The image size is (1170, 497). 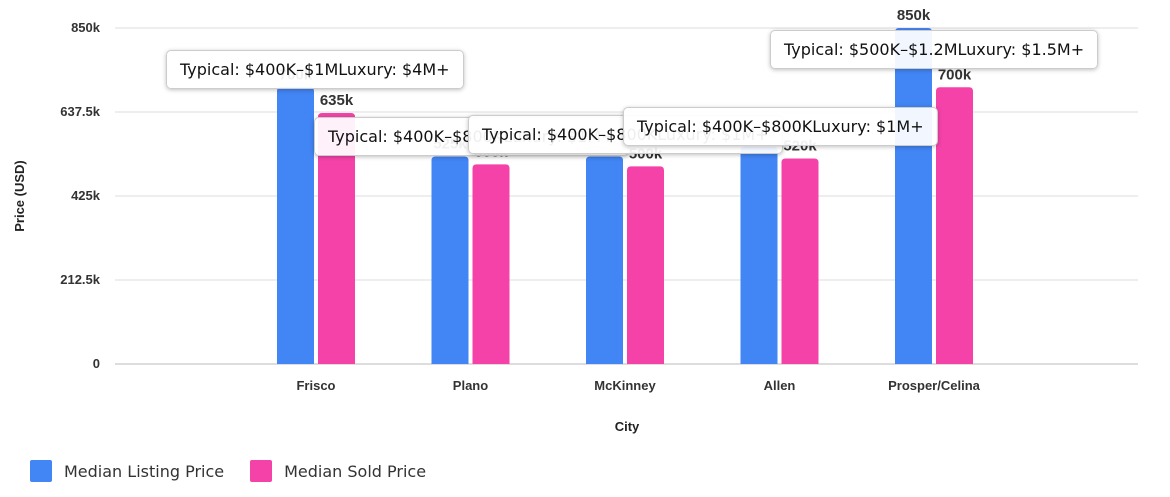 I want to click on legend-swatch-sold, so click(x=261, y=471).